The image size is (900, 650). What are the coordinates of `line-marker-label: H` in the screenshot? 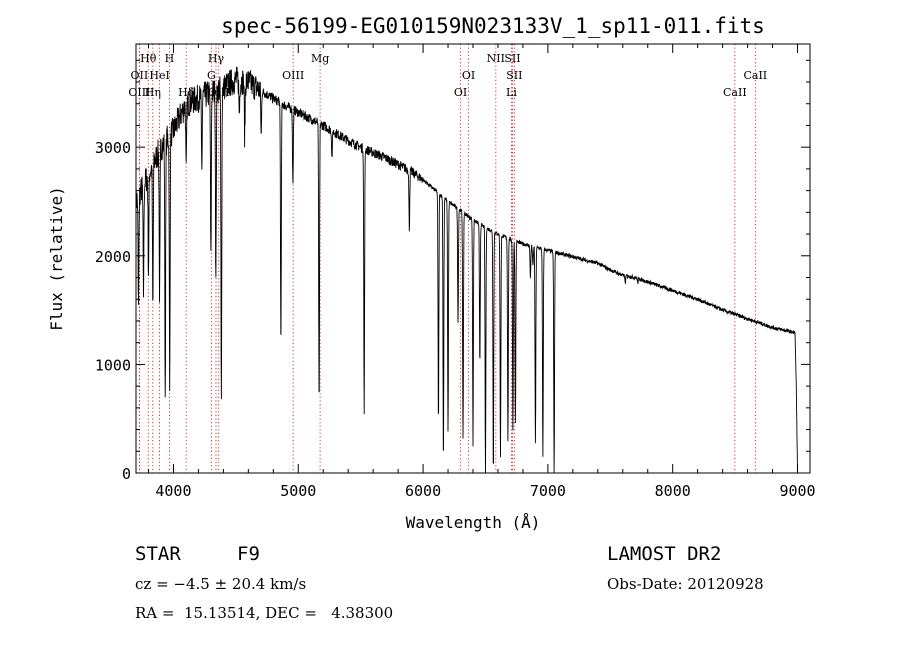 It's located at (170, 58).